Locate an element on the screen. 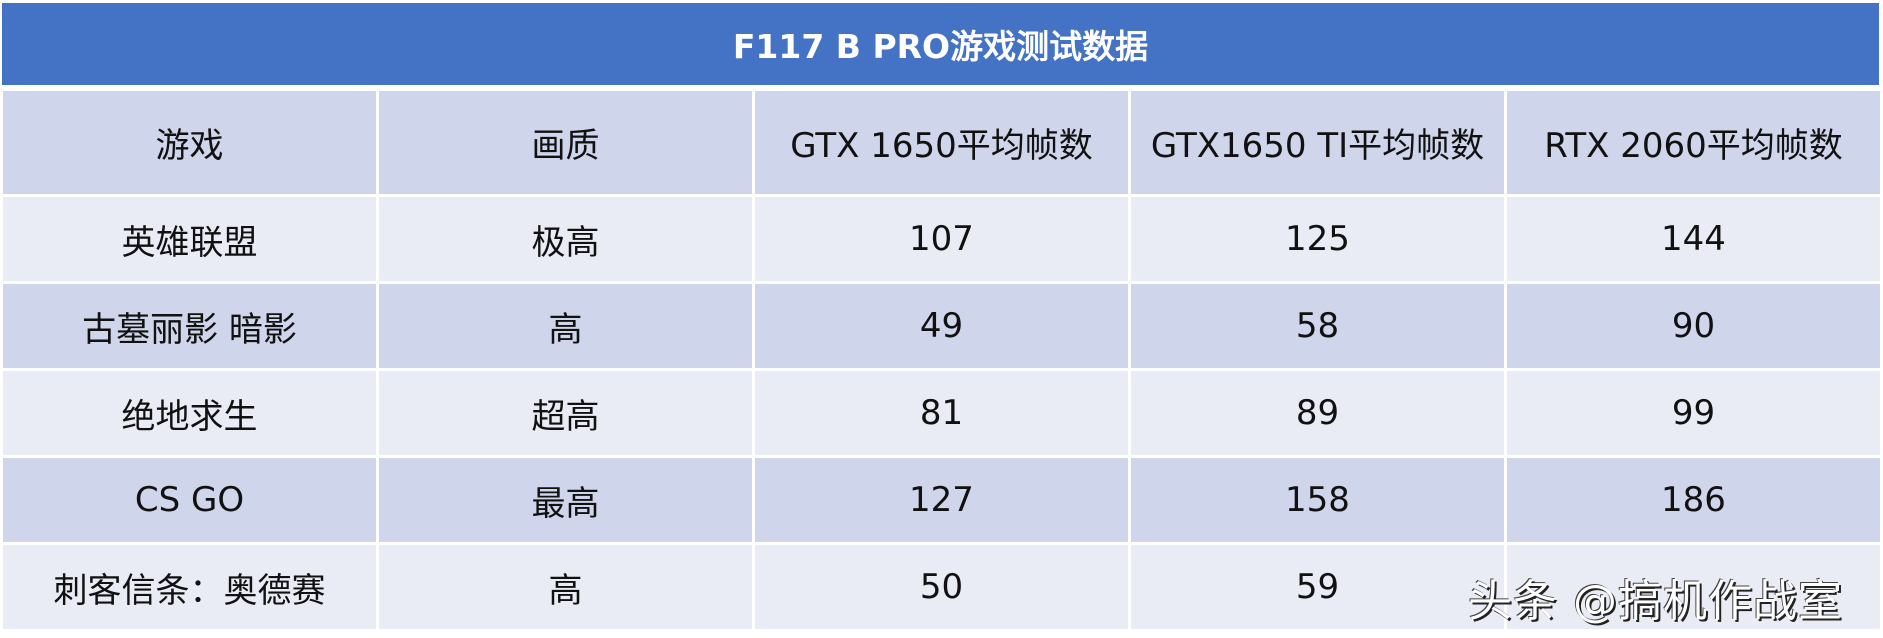 This screenshot has height=638, width=1883. table-row: 绝地求生 超高 81 89 99 is located at coordinates (941, 413).